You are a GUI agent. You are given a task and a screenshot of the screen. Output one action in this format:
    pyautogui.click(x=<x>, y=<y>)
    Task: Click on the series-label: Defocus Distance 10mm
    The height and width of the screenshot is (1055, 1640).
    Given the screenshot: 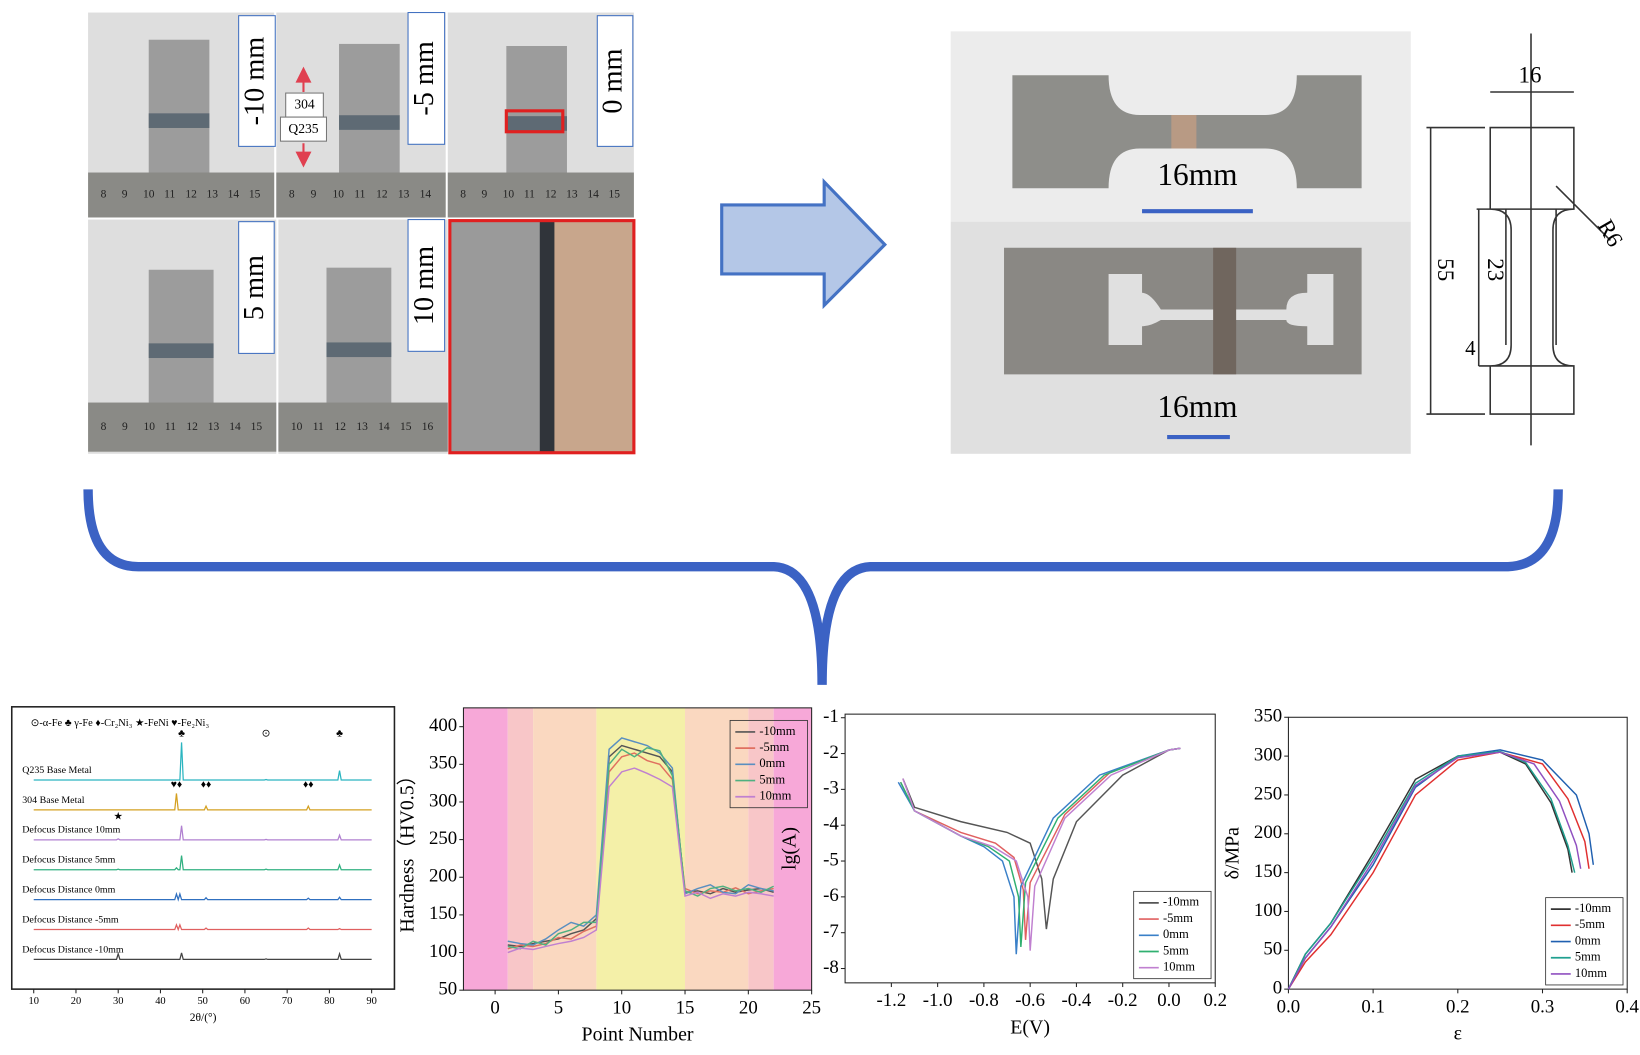 What is the action you would take?
    pyautogui.click(x=71, y=830)
    